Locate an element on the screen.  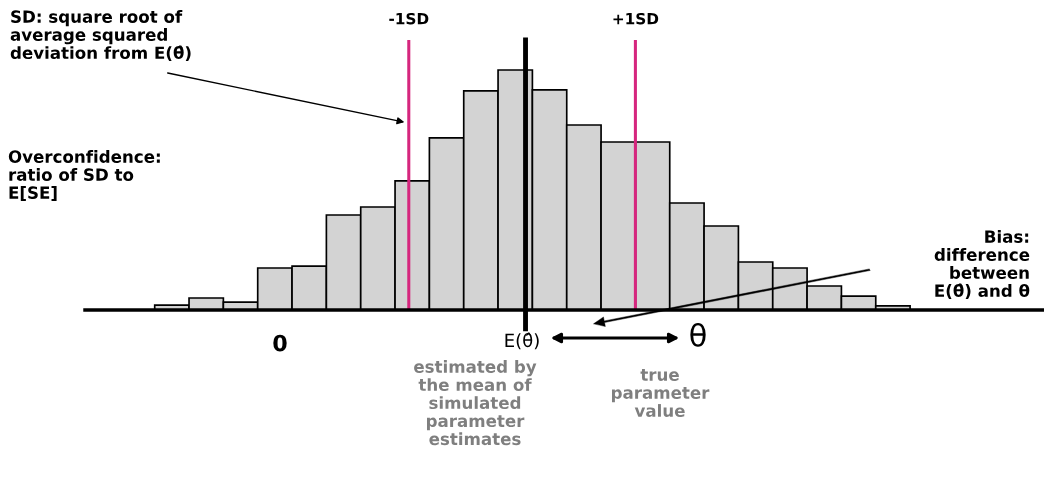
text: estimated by the mean of simulated parameter estimates is located at coordinates (475, 403).